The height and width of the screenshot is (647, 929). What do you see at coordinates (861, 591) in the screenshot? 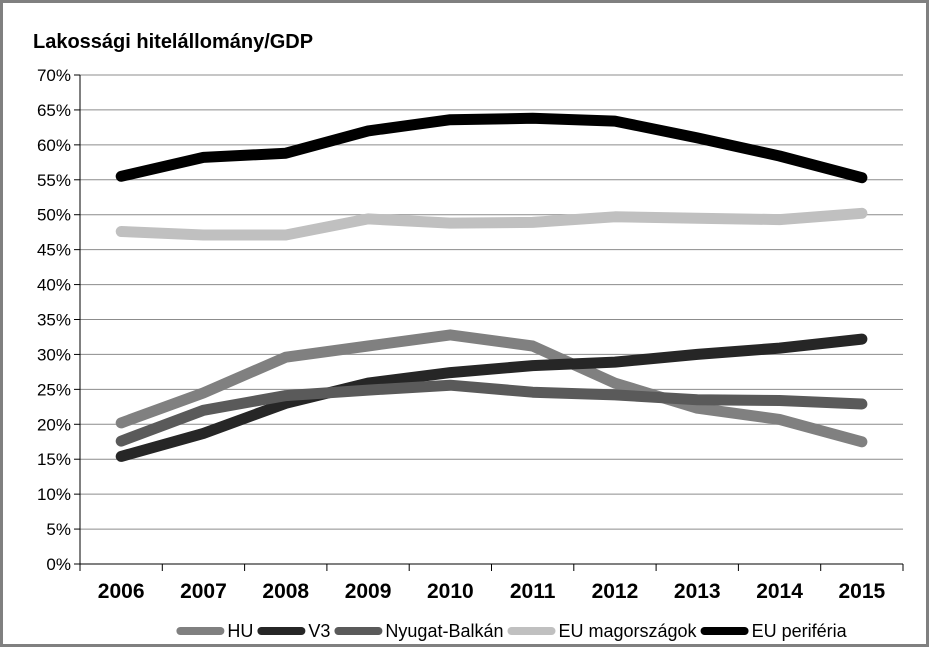
I see `x-tick-label: 2015` at bounding box center [861, 591].